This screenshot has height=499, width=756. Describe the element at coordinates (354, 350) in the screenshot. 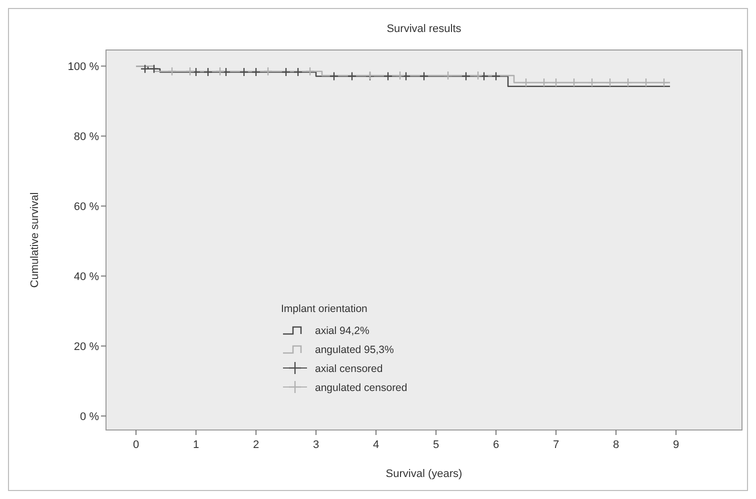

I see `legend-label: angulated 95,3%` at that location.